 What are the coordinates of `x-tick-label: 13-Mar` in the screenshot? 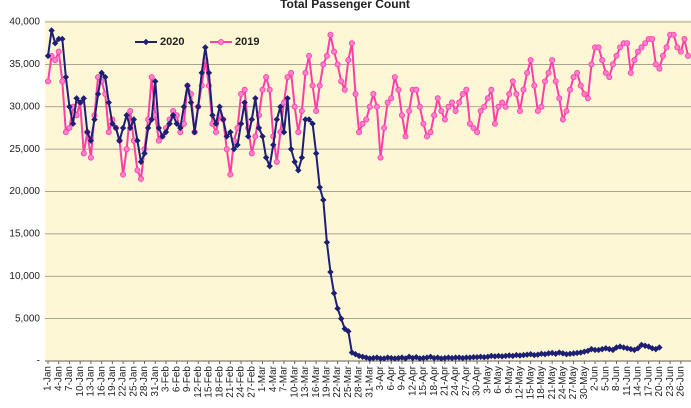 It's located at (305, 381).